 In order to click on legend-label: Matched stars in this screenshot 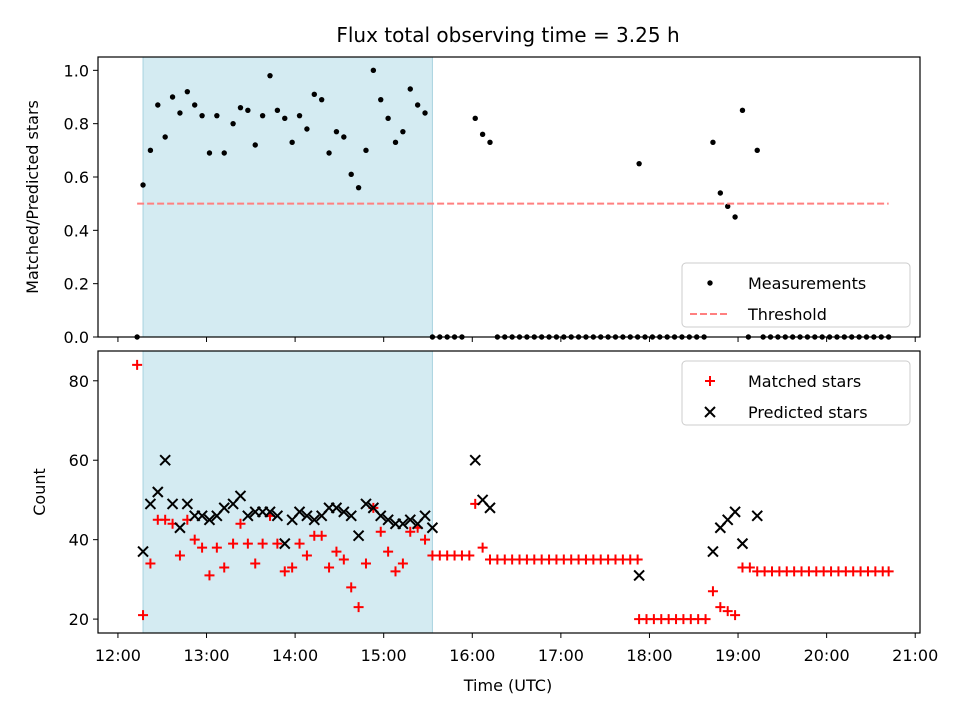, I will do `click(804, 381)`.